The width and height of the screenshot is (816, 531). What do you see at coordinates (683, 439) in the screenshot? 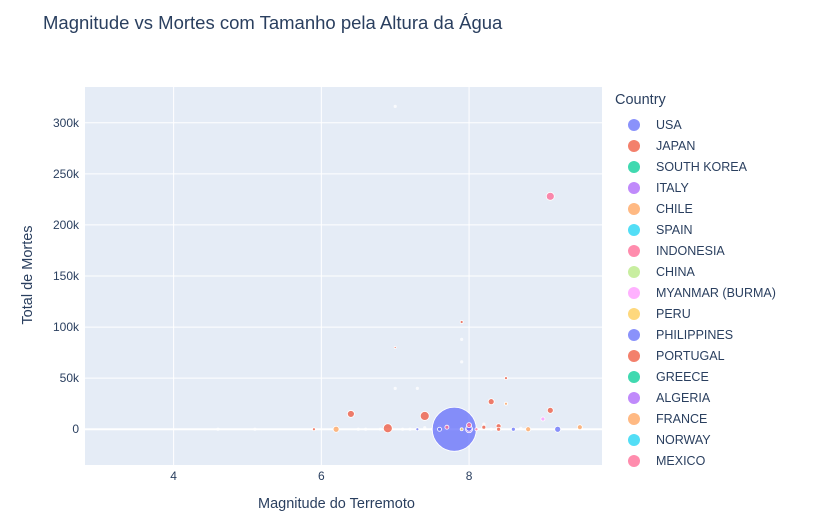
I see `legend-label: NORWAY` at bounding box center [683, 439].